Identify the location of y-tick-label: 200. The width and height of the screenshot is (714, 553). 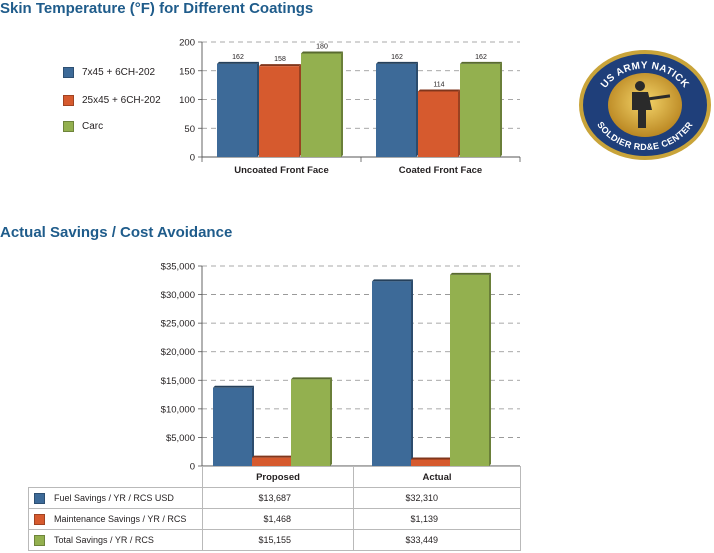
(187, 43).